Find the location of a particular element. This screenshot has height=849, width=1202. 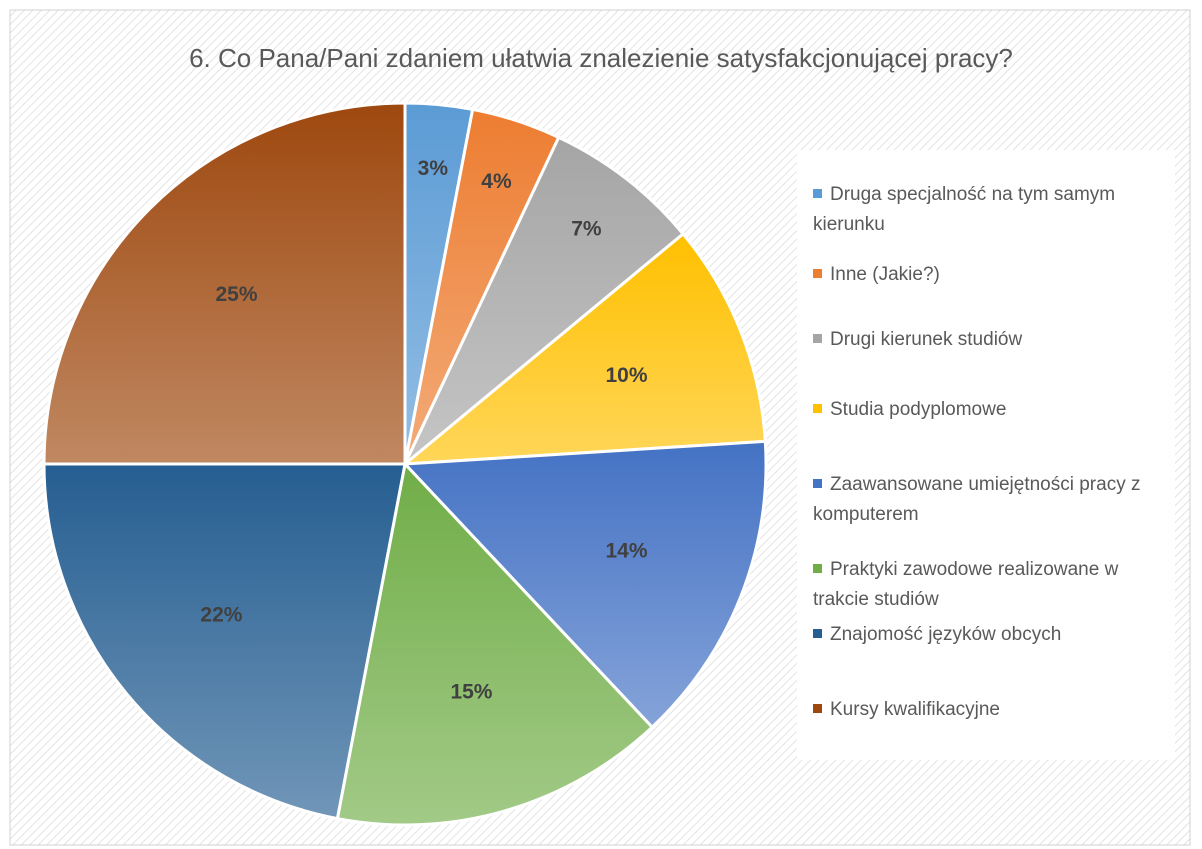

data-label: 3% is located at coordinates (433, 168).